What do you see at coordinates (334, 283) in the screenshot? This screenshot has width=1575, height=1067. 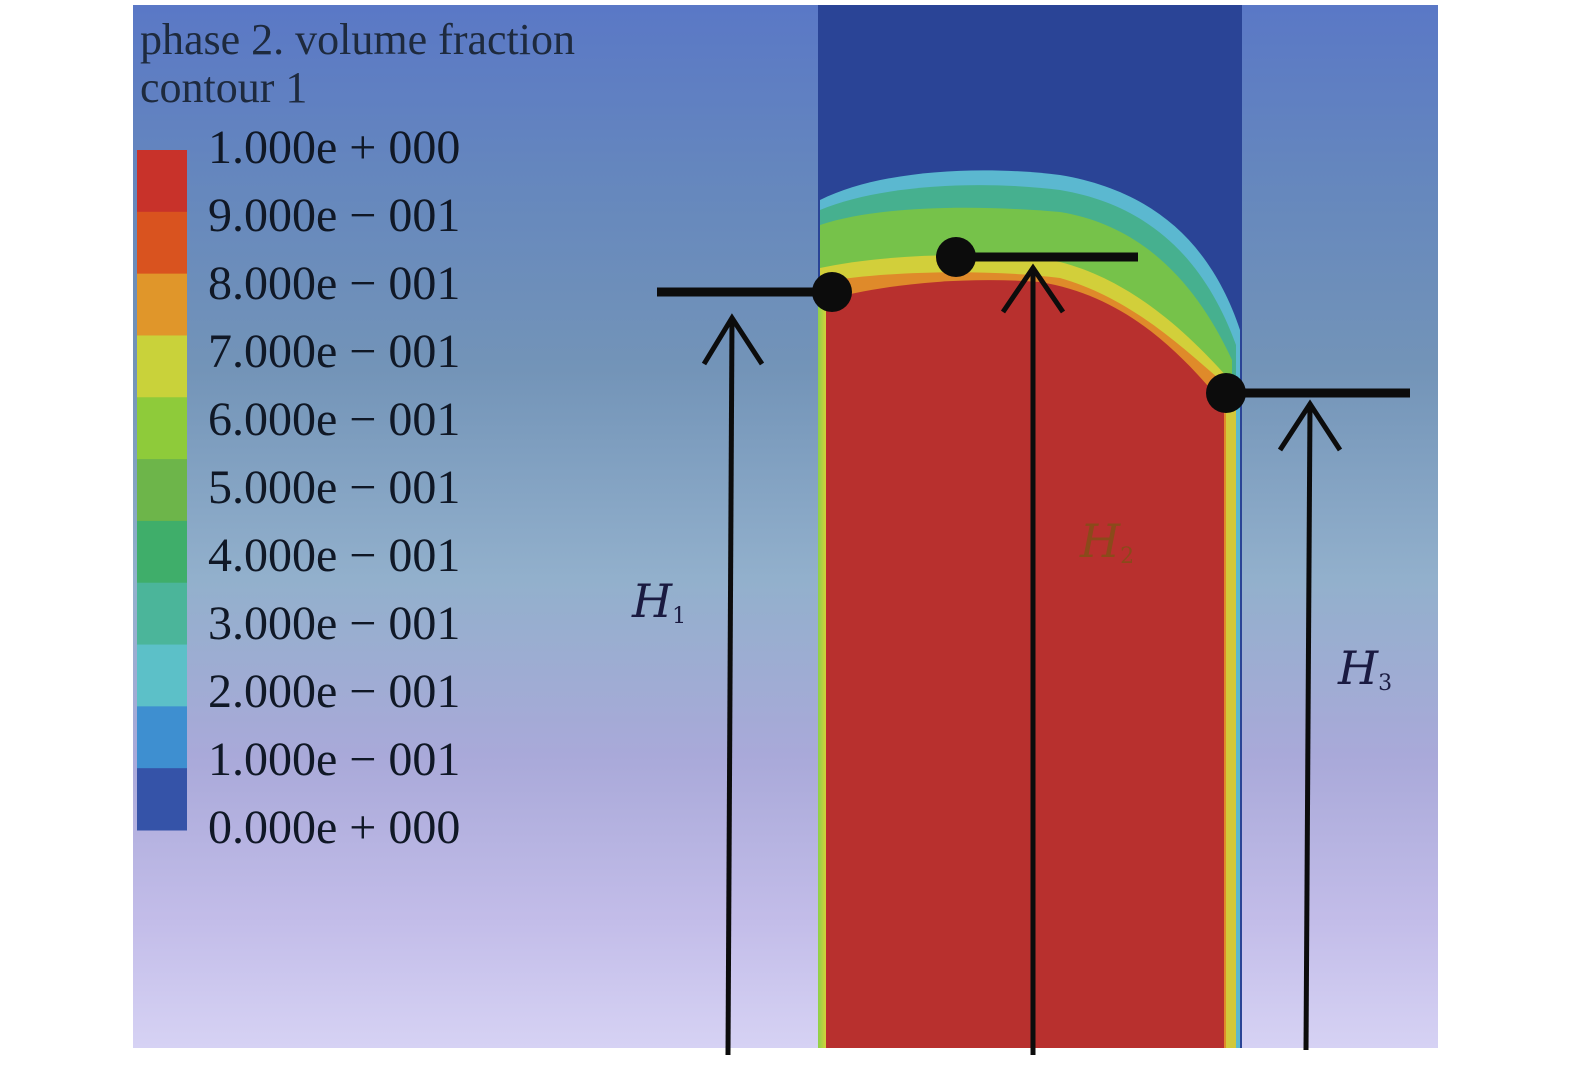 I see `legend-level-label: 8.000e − 001` at bounding box center [334, 283].